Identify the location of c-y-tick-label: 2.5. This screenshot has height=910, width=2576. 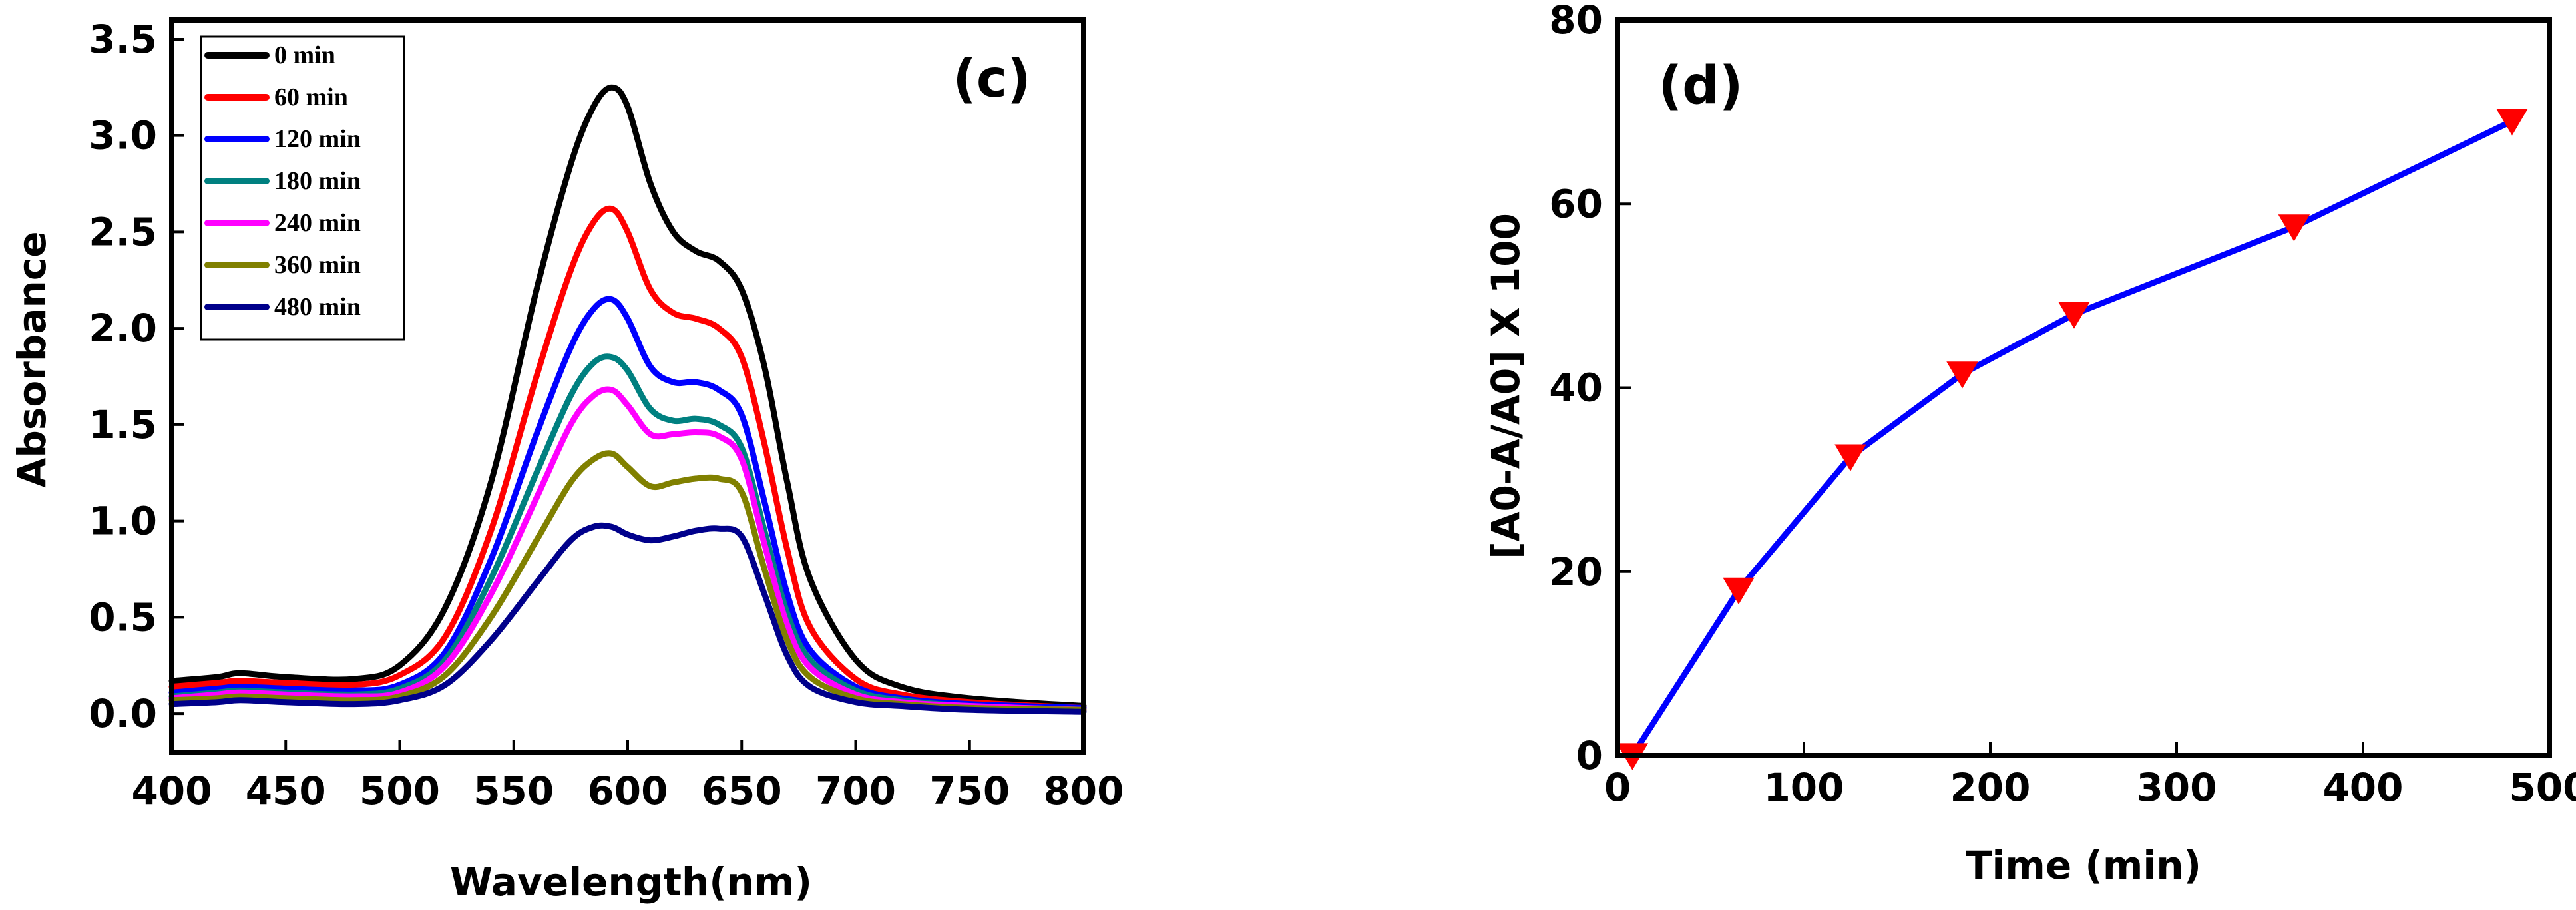
(123, 231).